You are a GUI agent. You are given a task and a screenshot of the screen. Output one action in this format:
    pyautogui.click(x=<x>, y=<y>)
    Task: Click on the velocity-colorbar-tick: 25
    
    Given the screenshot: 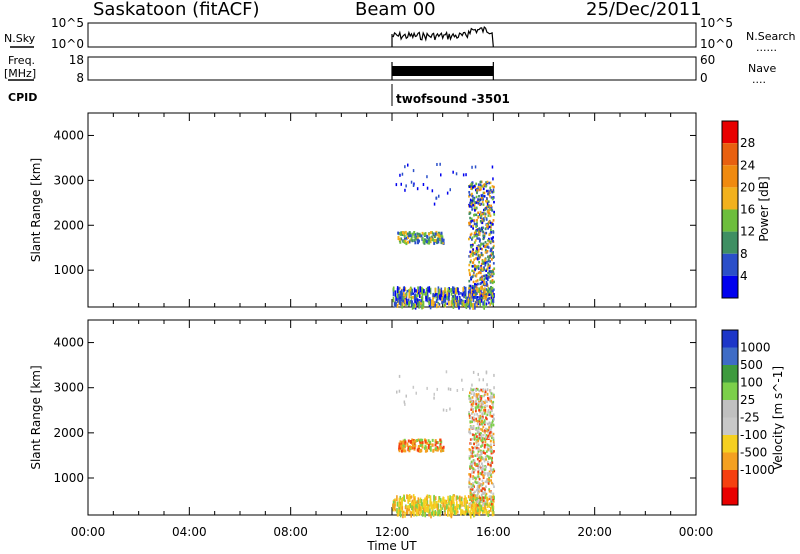 What is the action you would take?
    pyautogui.click(x=747, y=400)
    